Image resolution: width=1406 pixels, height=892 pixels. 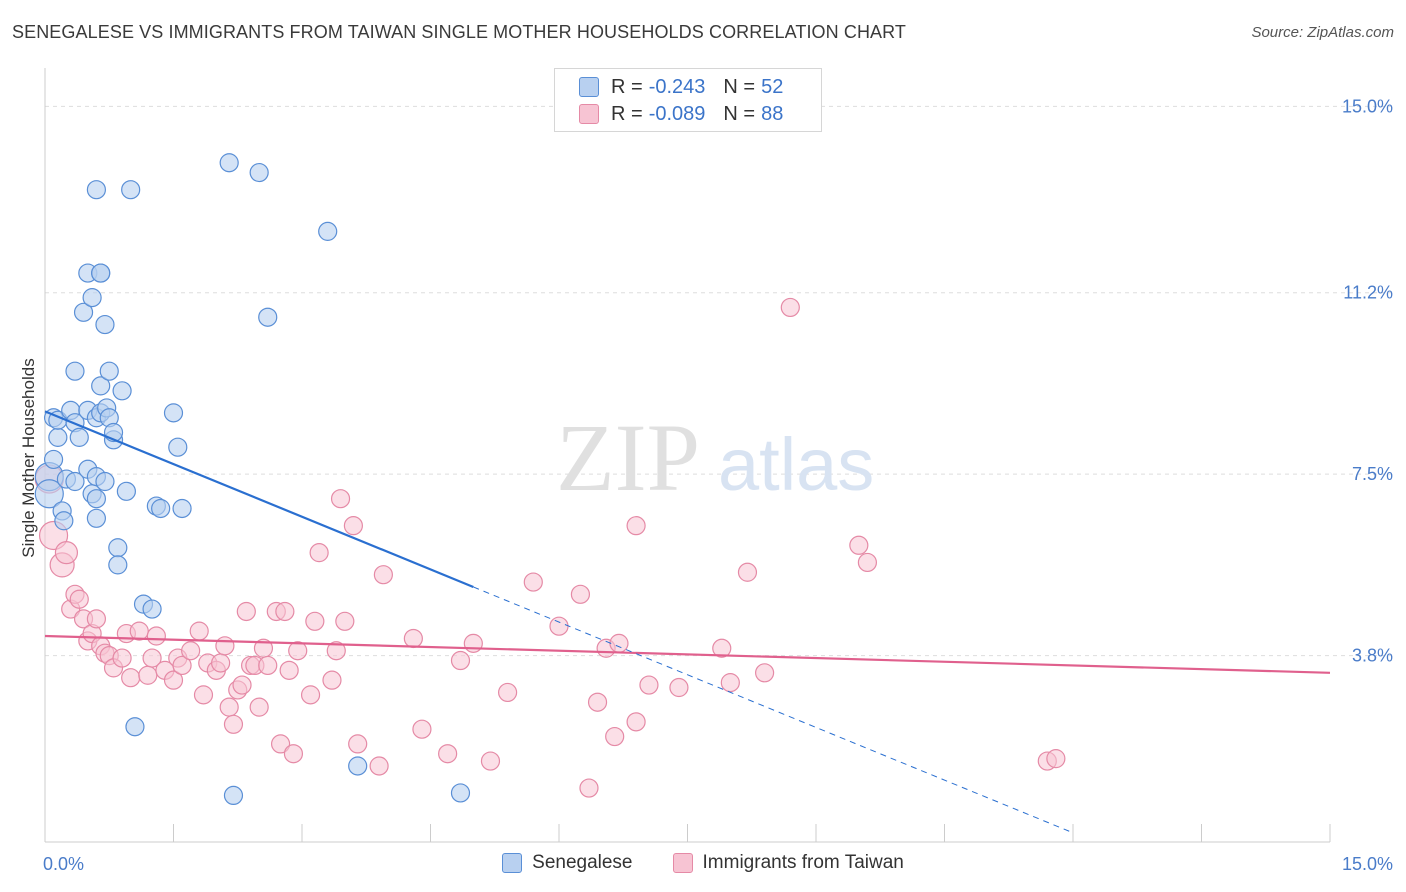 I want to click on y-tick-labels: 3.8% 7.5% 11.2% 15.0%, so click(x=1367, y=380).